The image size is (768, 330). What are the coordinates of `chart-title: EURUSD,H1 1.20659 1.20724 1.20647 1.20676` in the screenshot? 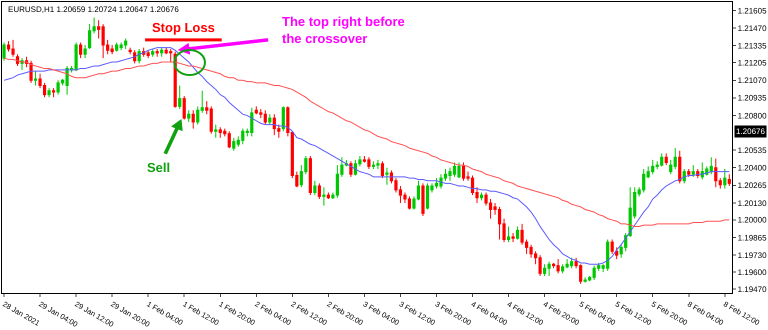 It's located at (94, 9).